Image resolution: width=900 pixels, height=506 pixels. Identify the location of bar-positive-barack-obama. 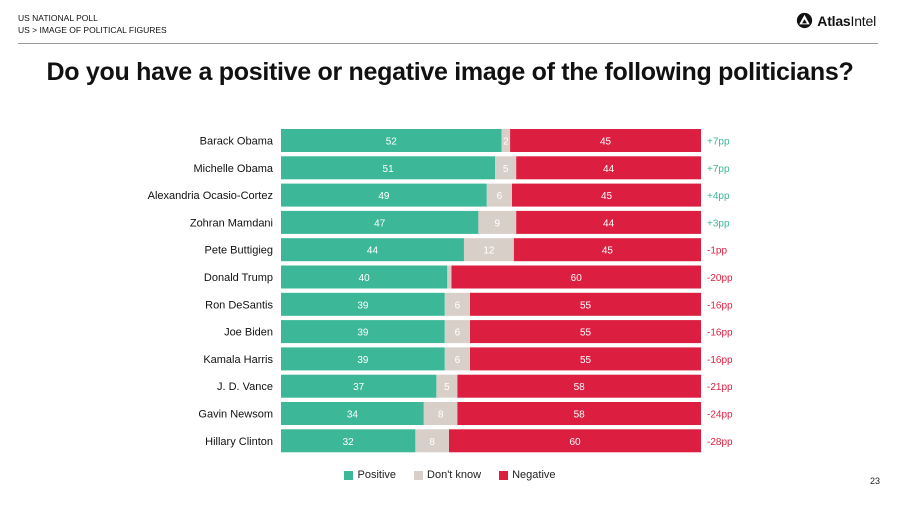
(391, 140).